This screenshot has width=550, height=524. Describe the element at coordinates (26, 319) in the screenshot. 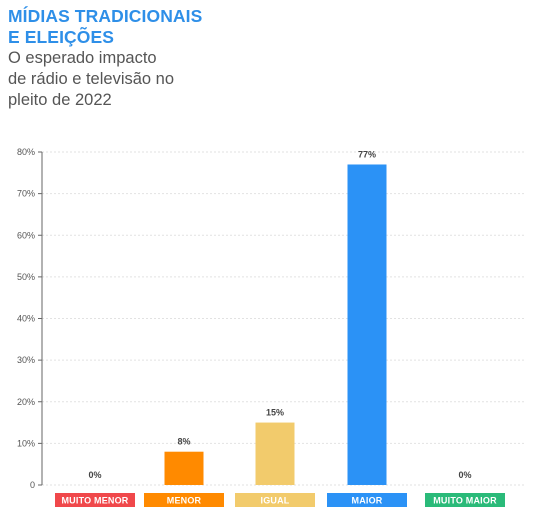

I see `y-tick-label-4: 40%` at that location.